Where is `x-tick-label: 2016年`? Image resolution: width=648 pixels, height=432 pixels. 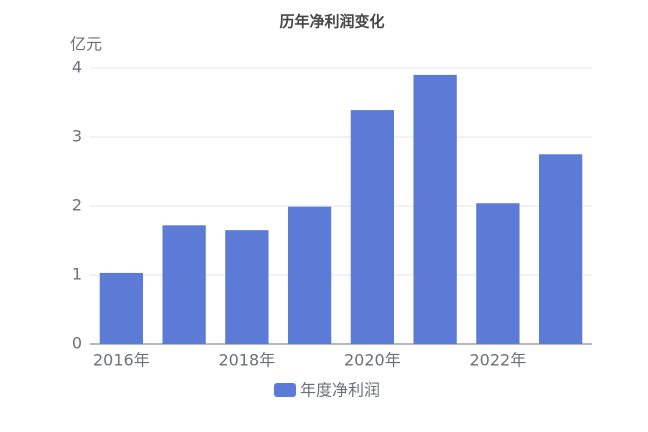 x-tick-label: 2016年 is located at coordinates (121, 360).